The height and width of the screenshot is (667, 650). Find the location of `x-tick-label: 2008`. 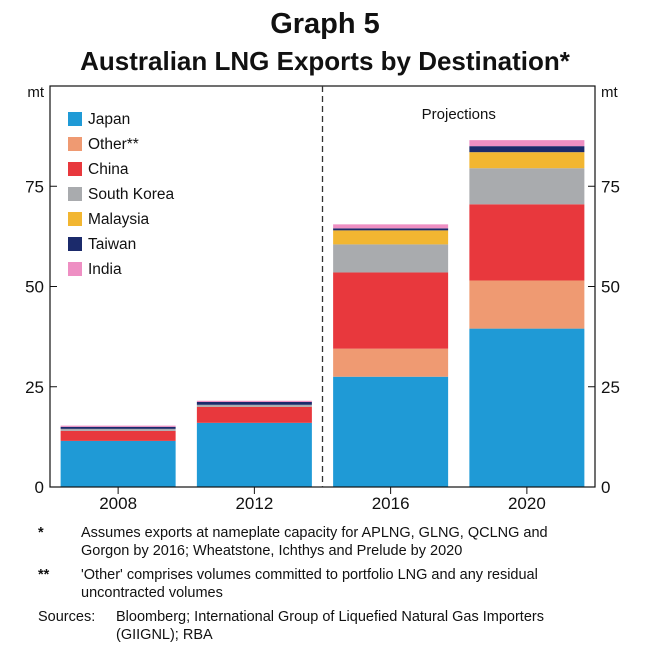

x-tick-label: 2008 is located at coordinates (118, 503).